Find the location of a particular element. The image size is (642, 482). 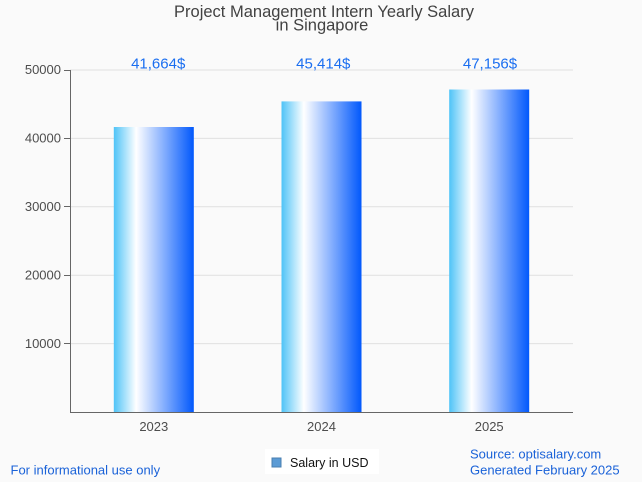

svg-text: 40000 is located at coordinates (43, 138).